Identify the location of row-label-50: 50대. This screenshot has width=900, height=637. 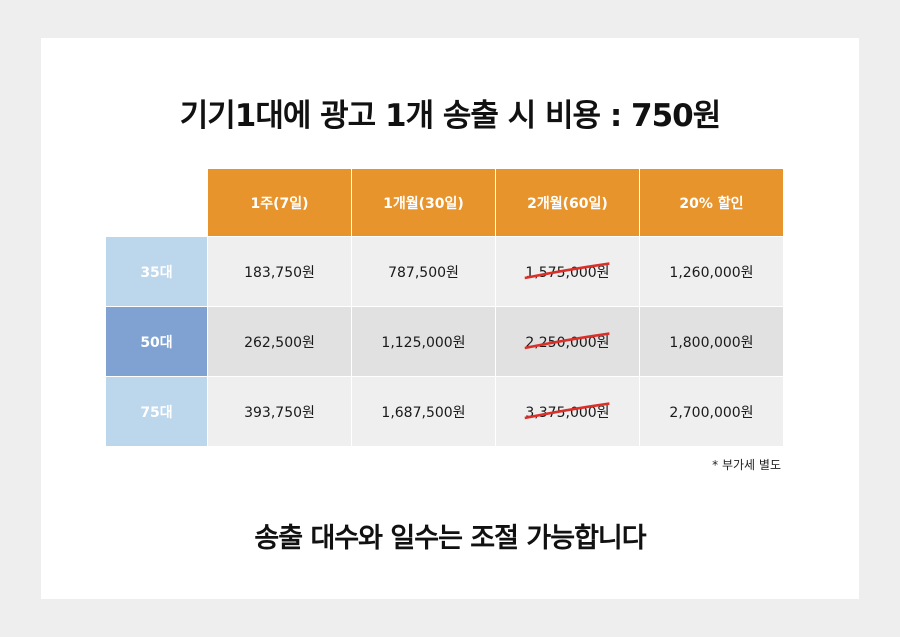
(156, 341).